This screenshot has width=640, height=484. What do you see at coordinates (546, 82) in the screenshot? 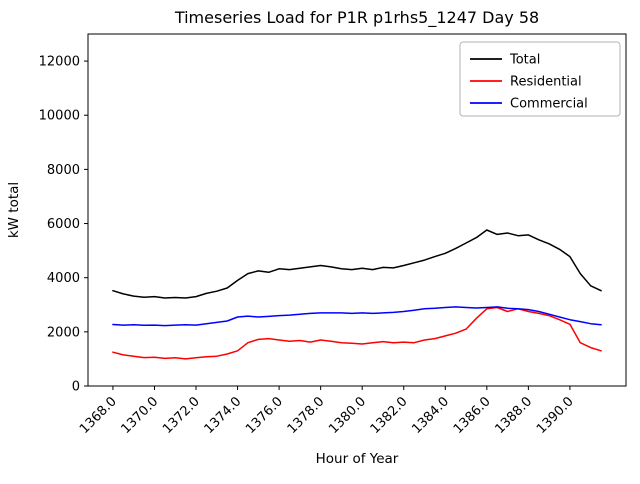
I see `legend-label-residential: Residential` at bounding box center [546, 82].